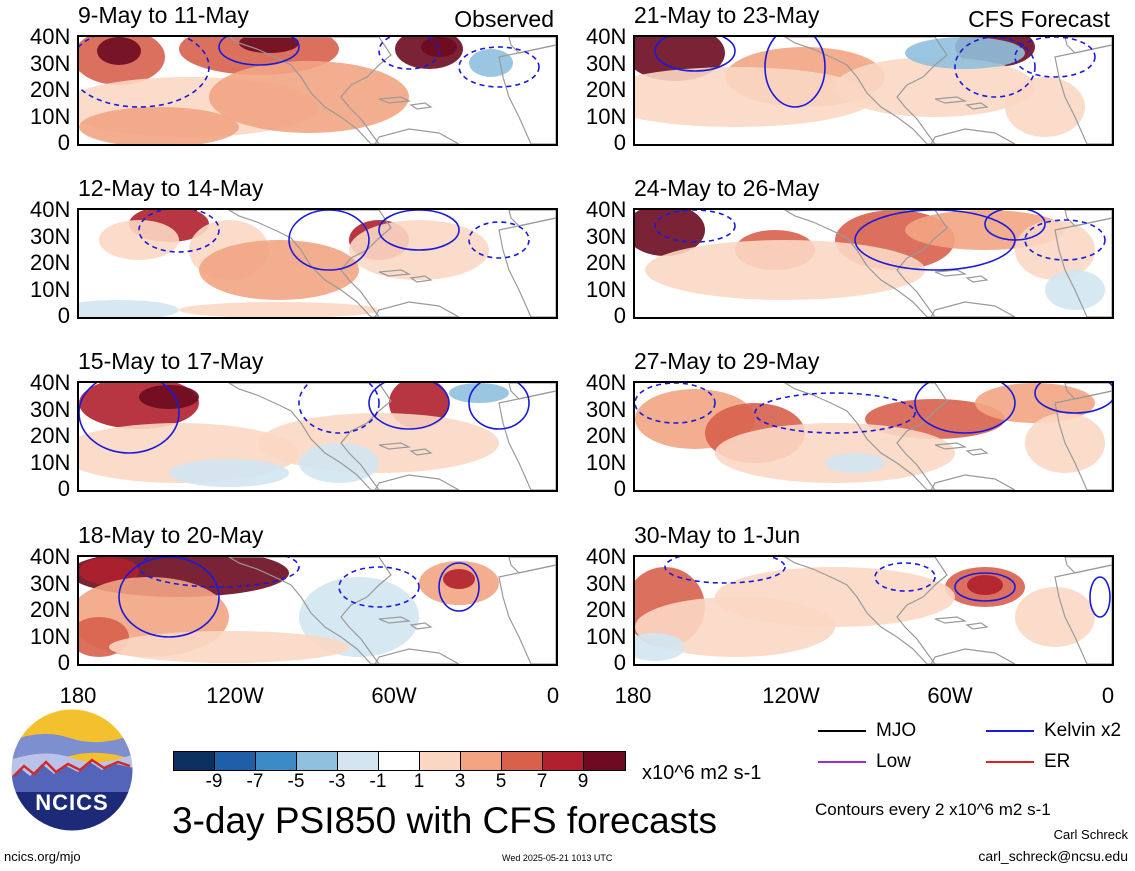 The width and height of the screenshot is (1135, 871). What do you see at coordinates (337, 781) in the screenshot?
I see `colorbar-label: -3` at bounding box center [337, 781].